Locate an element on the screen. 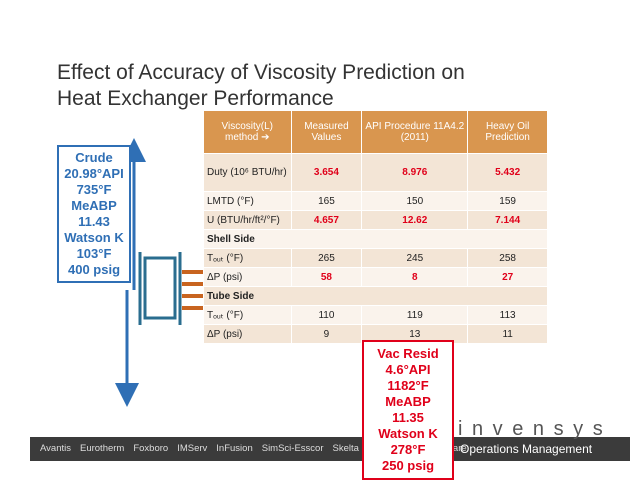  vac-line: Watson K is located at coordinates (408, 433).